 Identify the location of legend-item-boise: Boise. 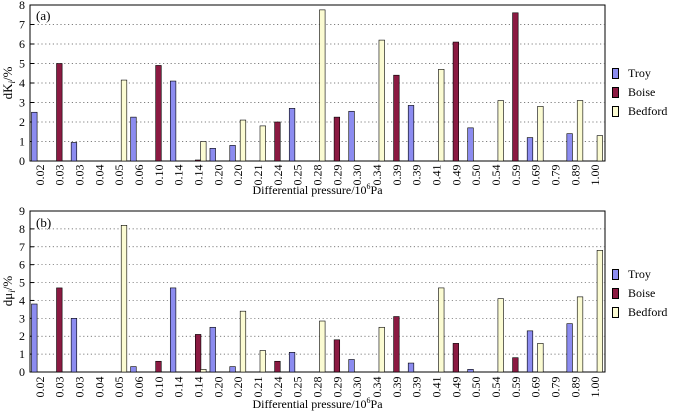
(655, 92).